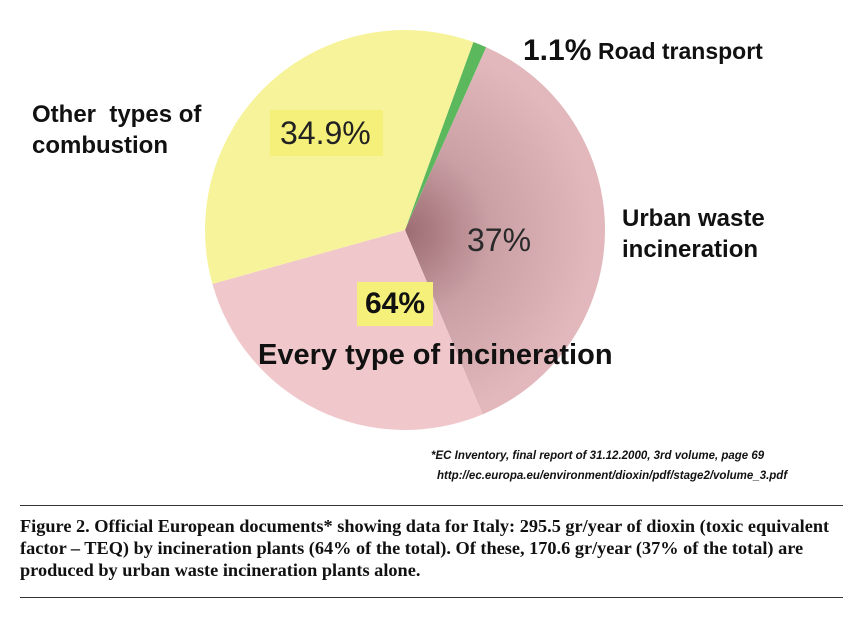  I want to click on urban-waste-label-line2: incineration, so click(690, 249).